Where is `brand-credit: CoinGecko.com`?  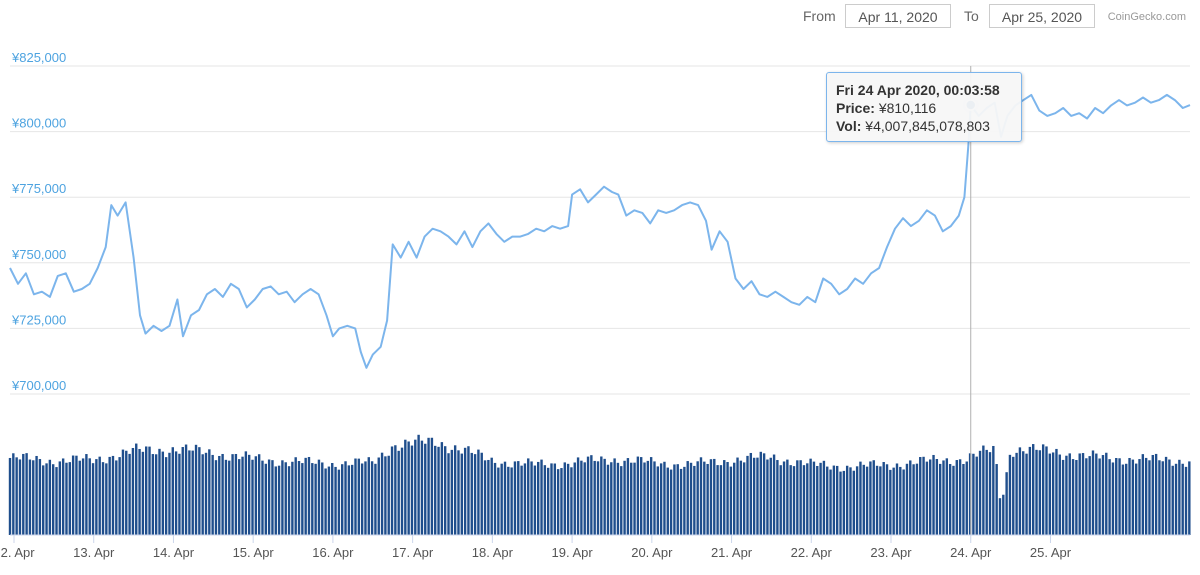 brand-credit: CoinGecko.com is located at coordinates (1146, 17).